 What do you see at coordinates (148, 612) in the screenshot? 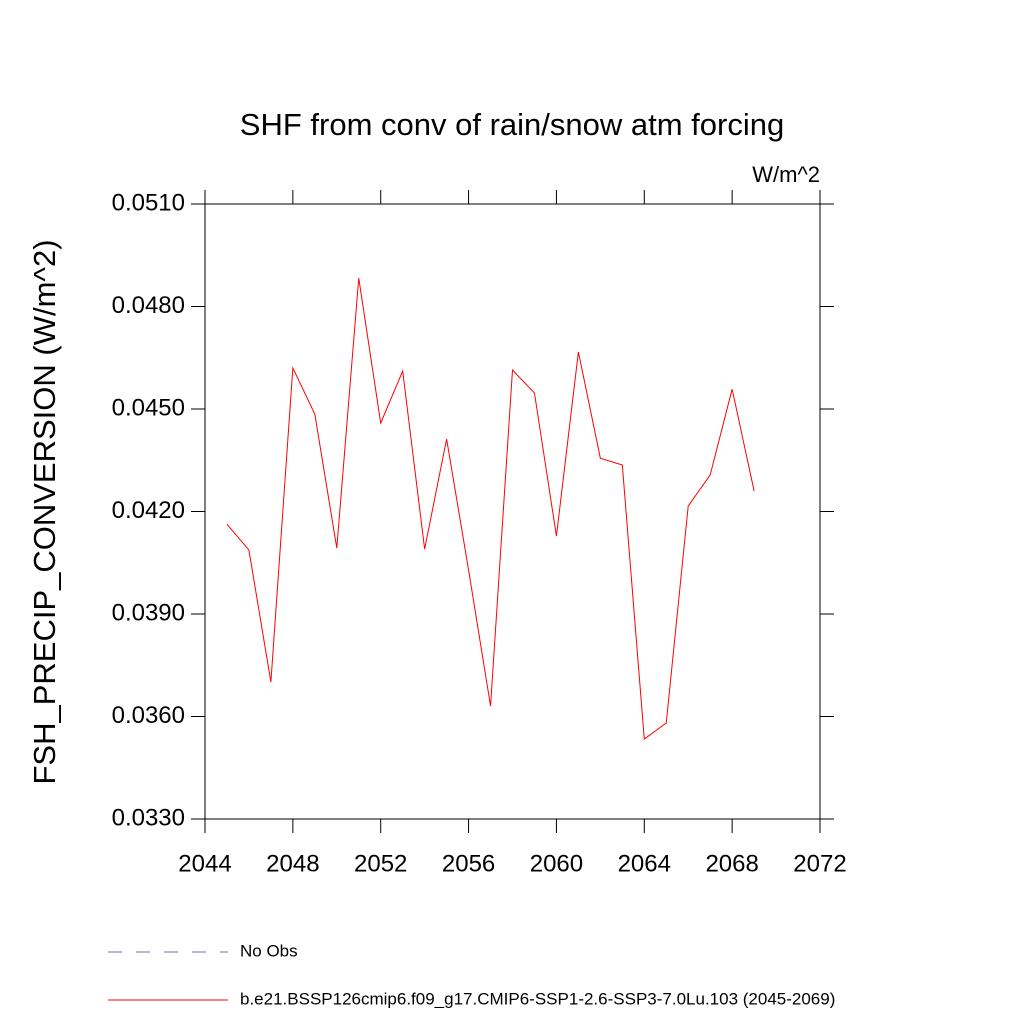
I see `y-tick-label: 0.0390` at bounding box center [148, 612].